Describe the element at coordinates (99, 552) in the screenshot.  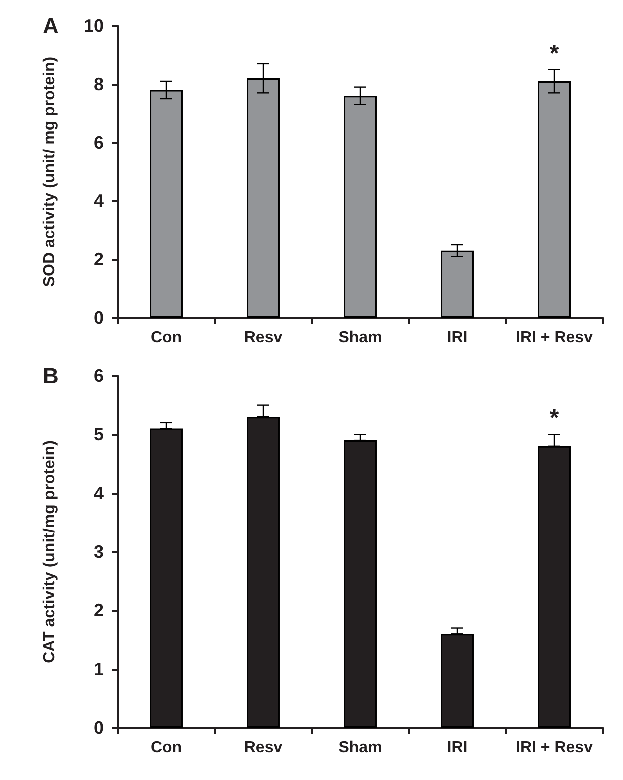
I see `y-tick-label: 3` at that location.